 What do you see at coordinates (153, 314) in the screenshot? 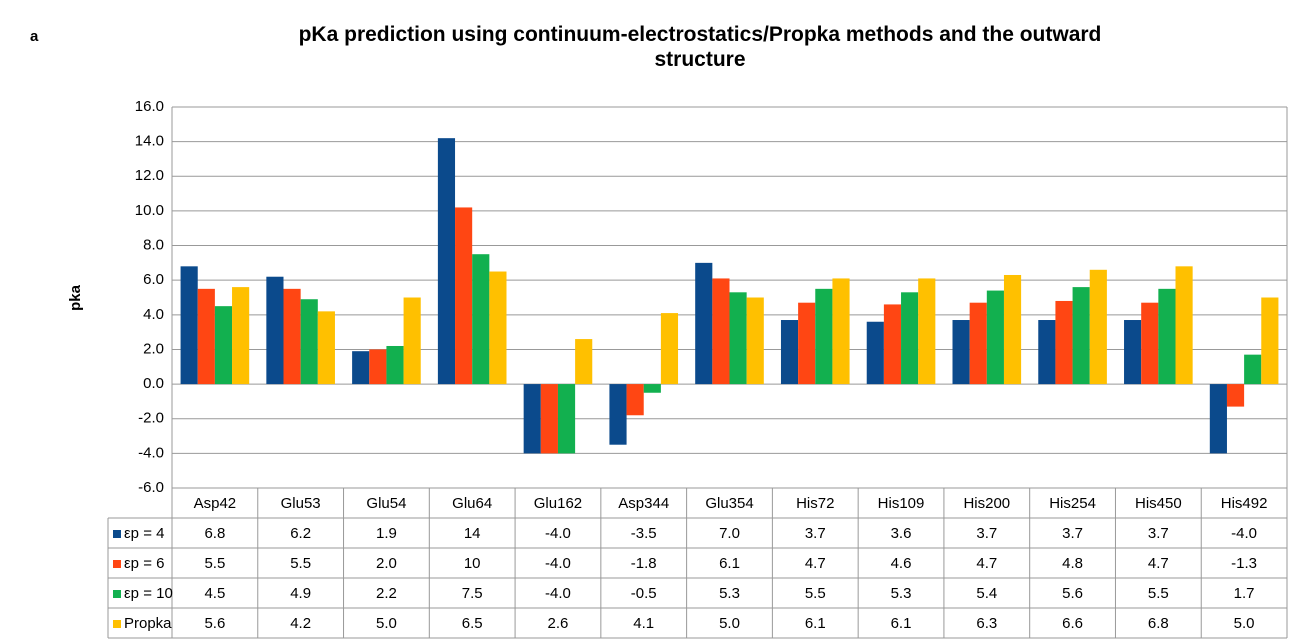
I see `y-tick-label: 4.0` at bounding box center [153, 314].